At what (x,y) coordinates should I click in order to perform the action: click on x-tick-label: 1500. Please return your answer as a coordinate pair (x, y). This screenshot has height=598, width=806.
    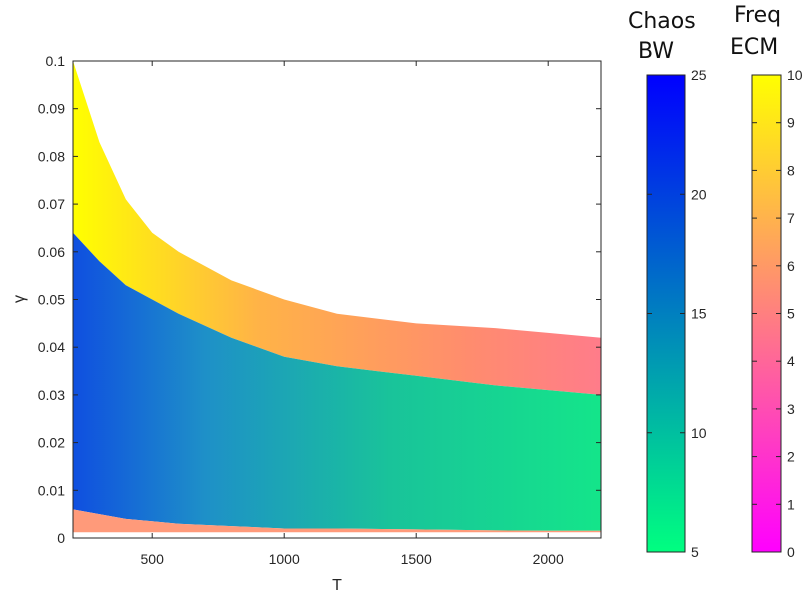
    Looking at the image, I should click on (416, 559).